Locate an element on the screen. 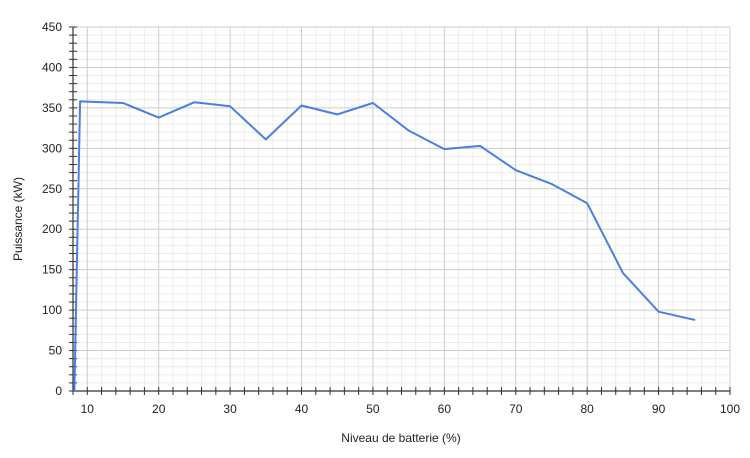 This screenshot has height=458, width=750. y-tick-labels: 0 50 100 150 200 250 300 350 400 450 is located at coordinates (52, 209).